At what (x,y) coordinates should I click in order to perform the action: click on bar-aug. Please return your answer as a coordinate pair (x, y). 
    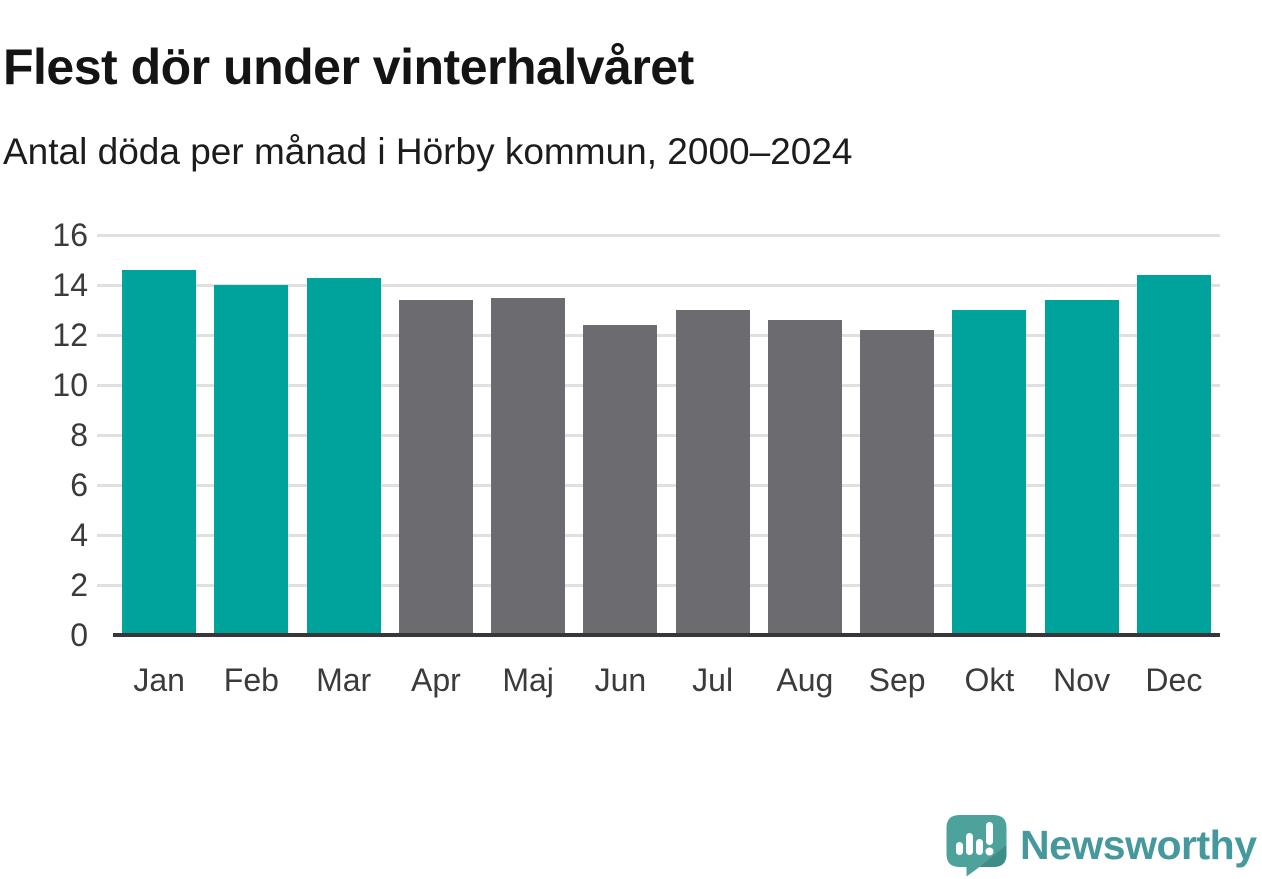
    Looking at the image, I should click on (804, 477).